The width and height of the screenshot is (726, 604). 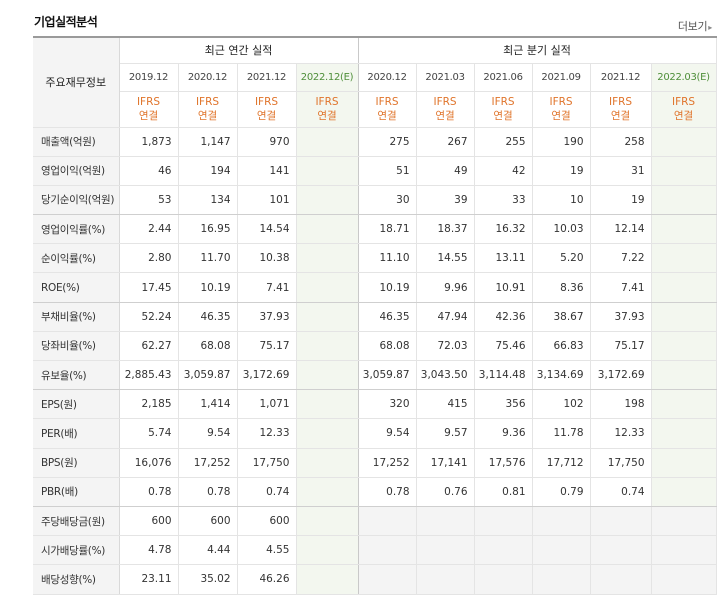 I want to click on more-link: 더보기▸, so click(x=695, y=26).